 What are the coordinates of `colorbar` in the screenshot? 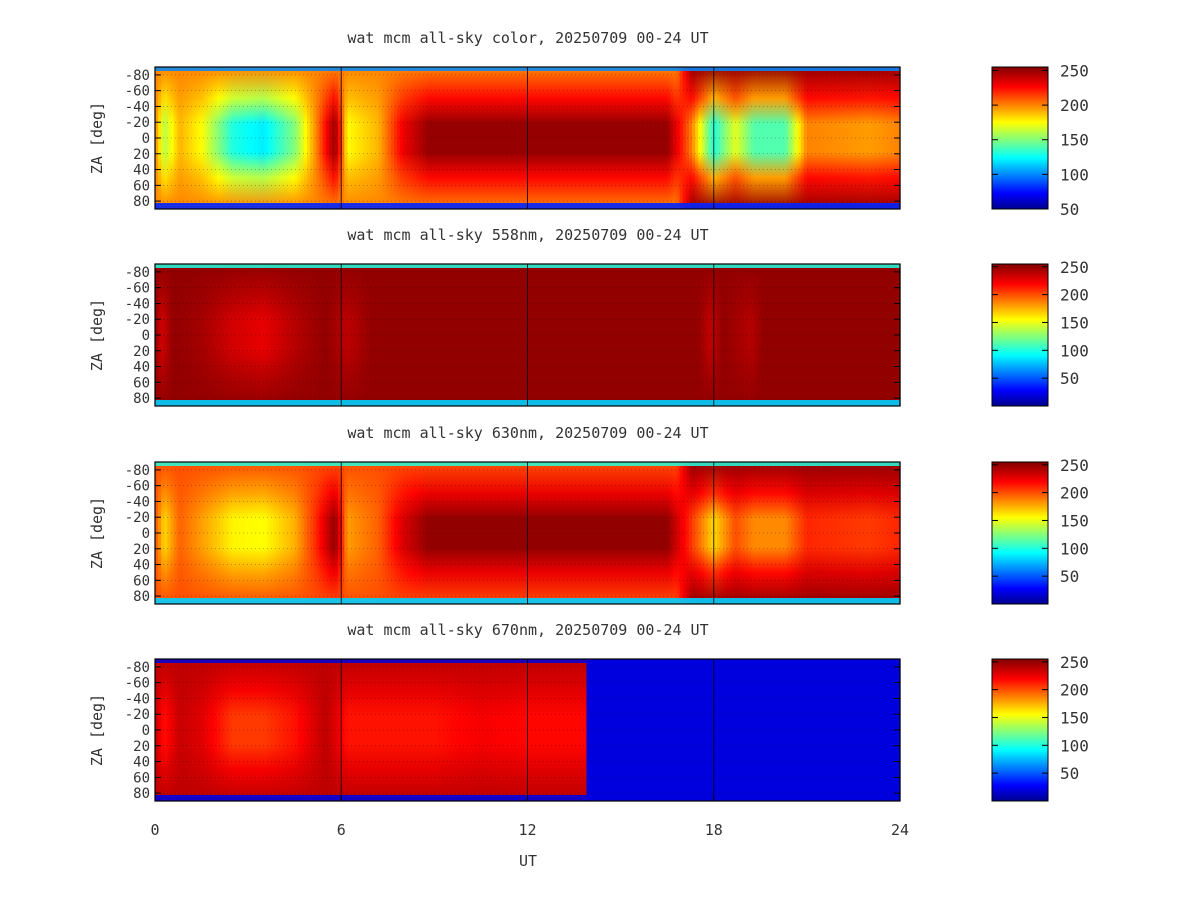 It's located at (1020, 138).